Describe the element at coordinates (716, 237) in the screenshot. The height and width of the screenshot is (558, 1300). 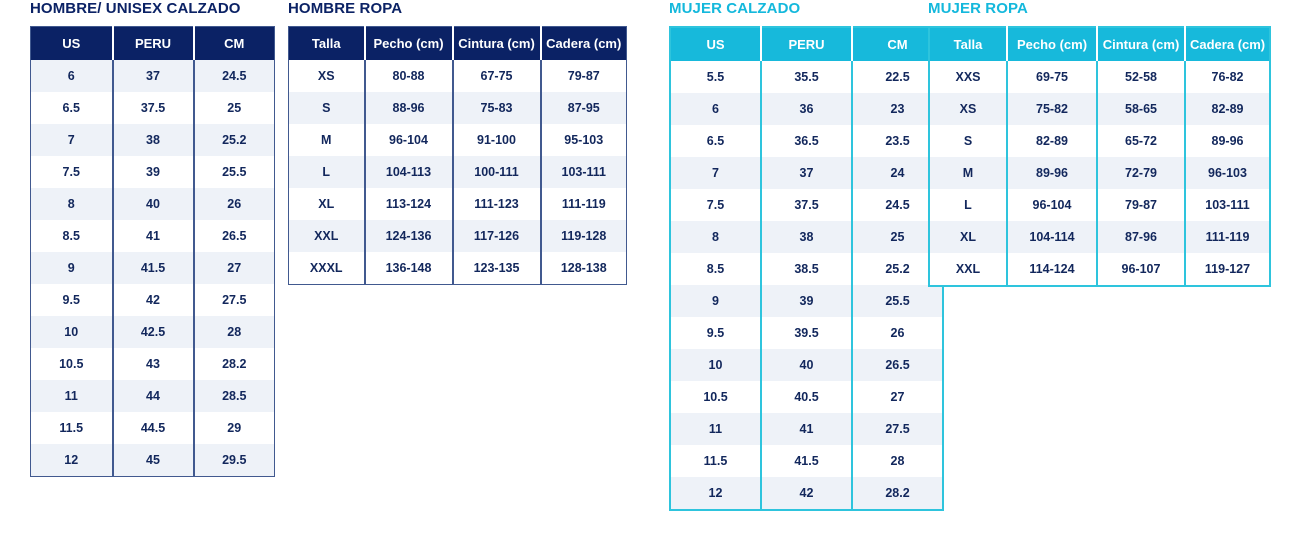
I see `table-cell: 8` at that location.